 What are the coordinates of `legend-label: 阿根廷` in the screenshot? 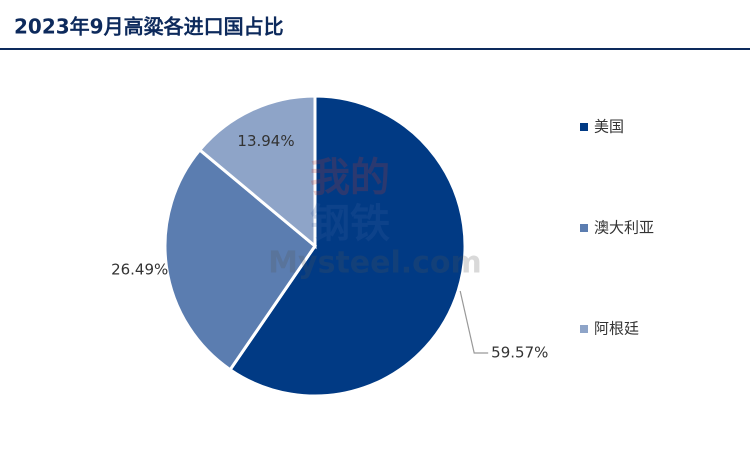 It's located at (616, 329).